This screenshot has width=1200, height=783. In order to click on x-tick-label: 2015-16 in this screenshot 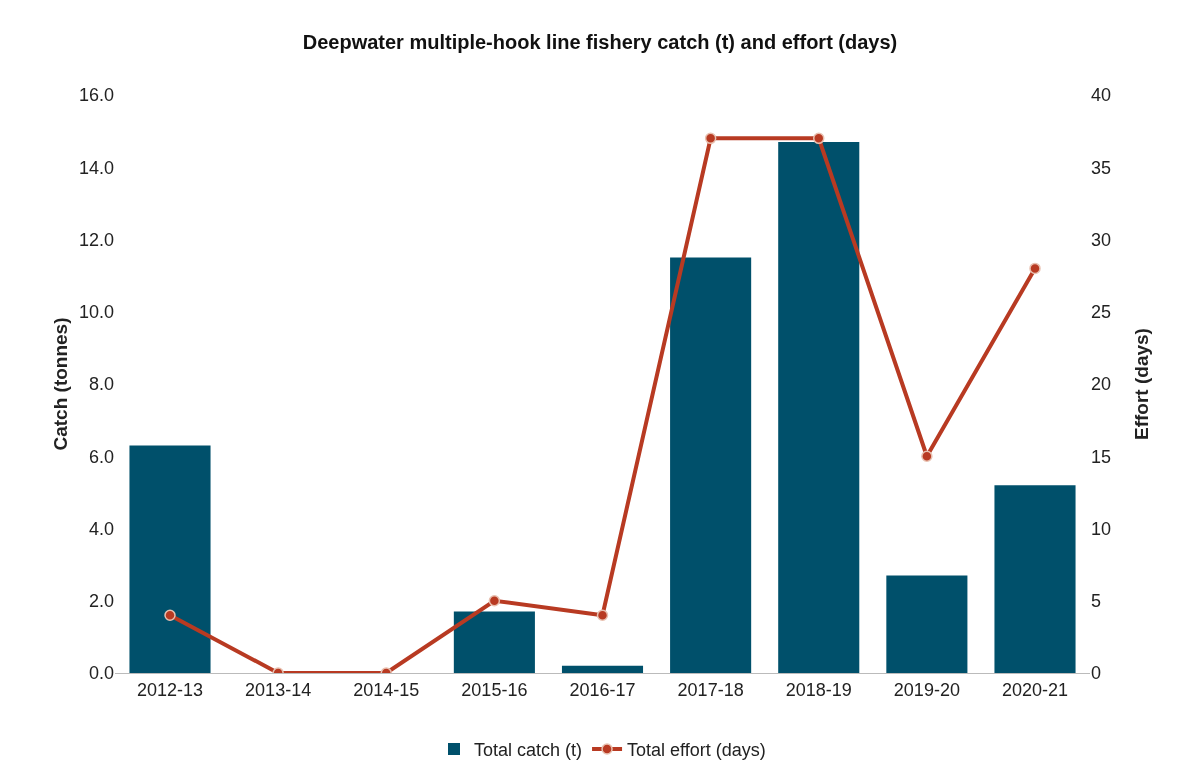, I will do `click(494, 689)`.